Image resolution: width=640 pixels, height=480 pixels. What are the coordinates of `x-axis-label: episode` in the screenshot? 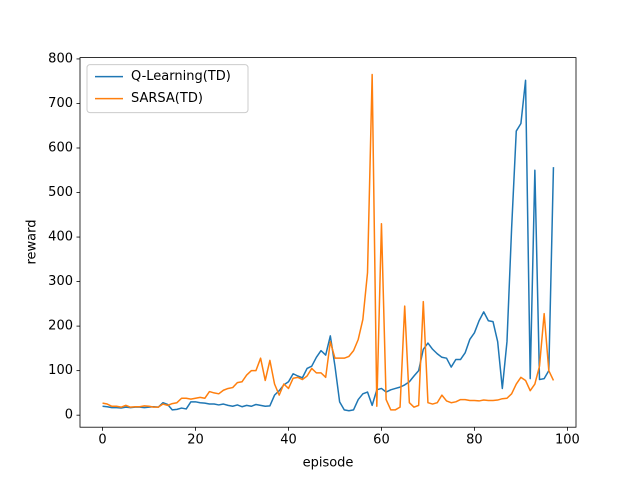 It's located at (328, 463).